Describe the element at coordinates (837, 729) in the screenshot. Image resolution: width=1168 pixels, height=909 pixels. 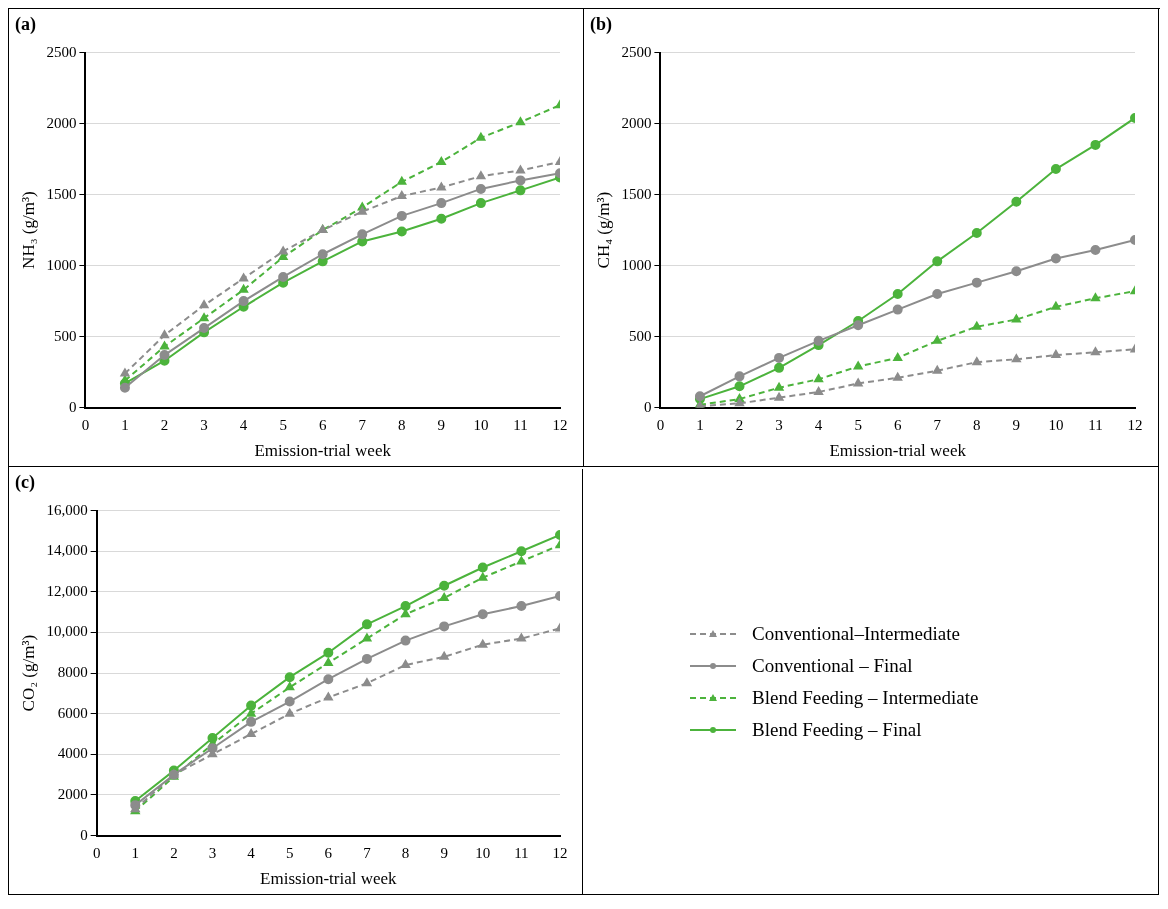
I see `legend-label: Blend Feeding – Final` at that location.